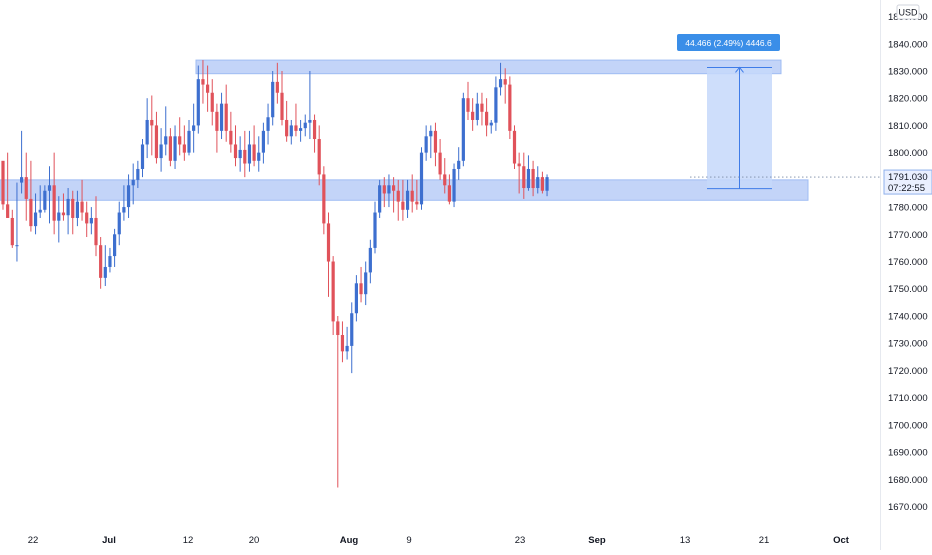  Describe the element at coordinates (908, 99) in the screenshot. I see `y-tick-label: 1820.000` at that location.